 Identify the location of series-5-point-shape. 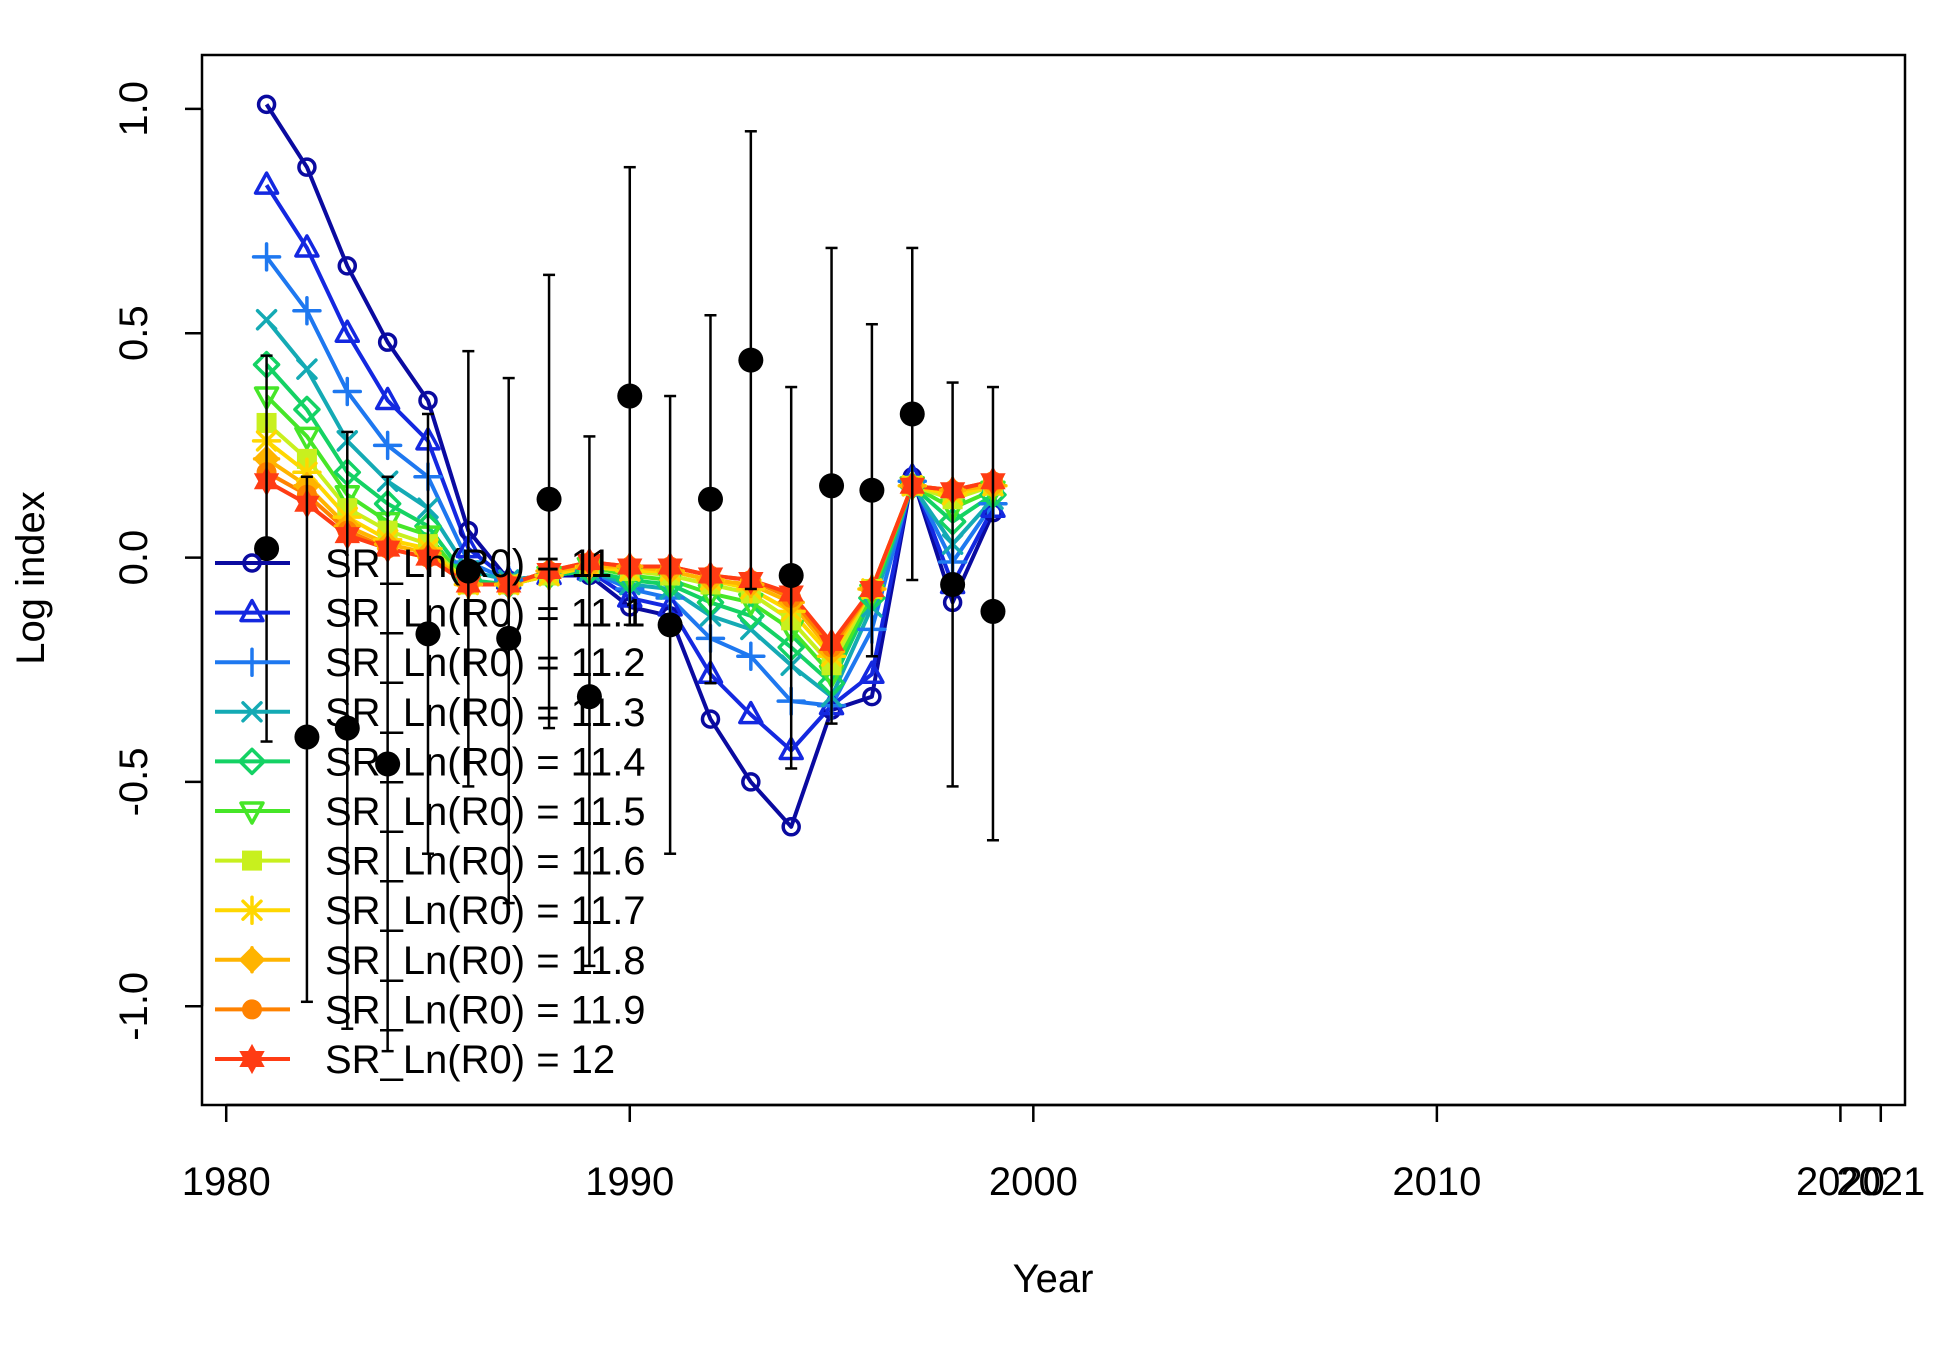
(751, 616).